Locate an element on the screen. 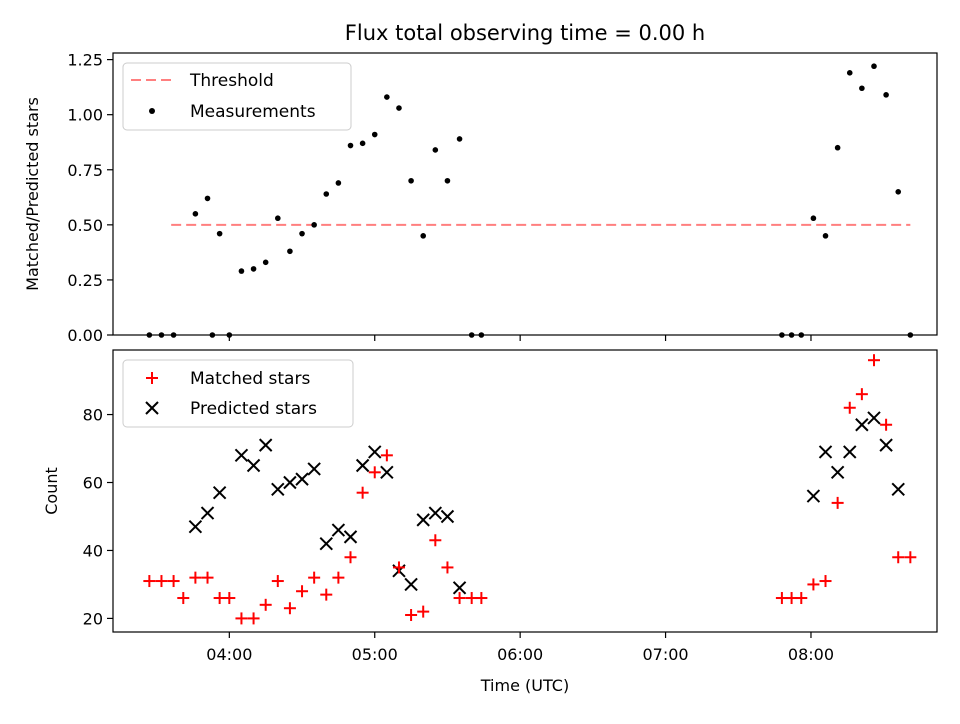 The height and width of the screenshot is (724, 960). predicted-legend-label: Predicted stars is located at coordinates (253, 409).